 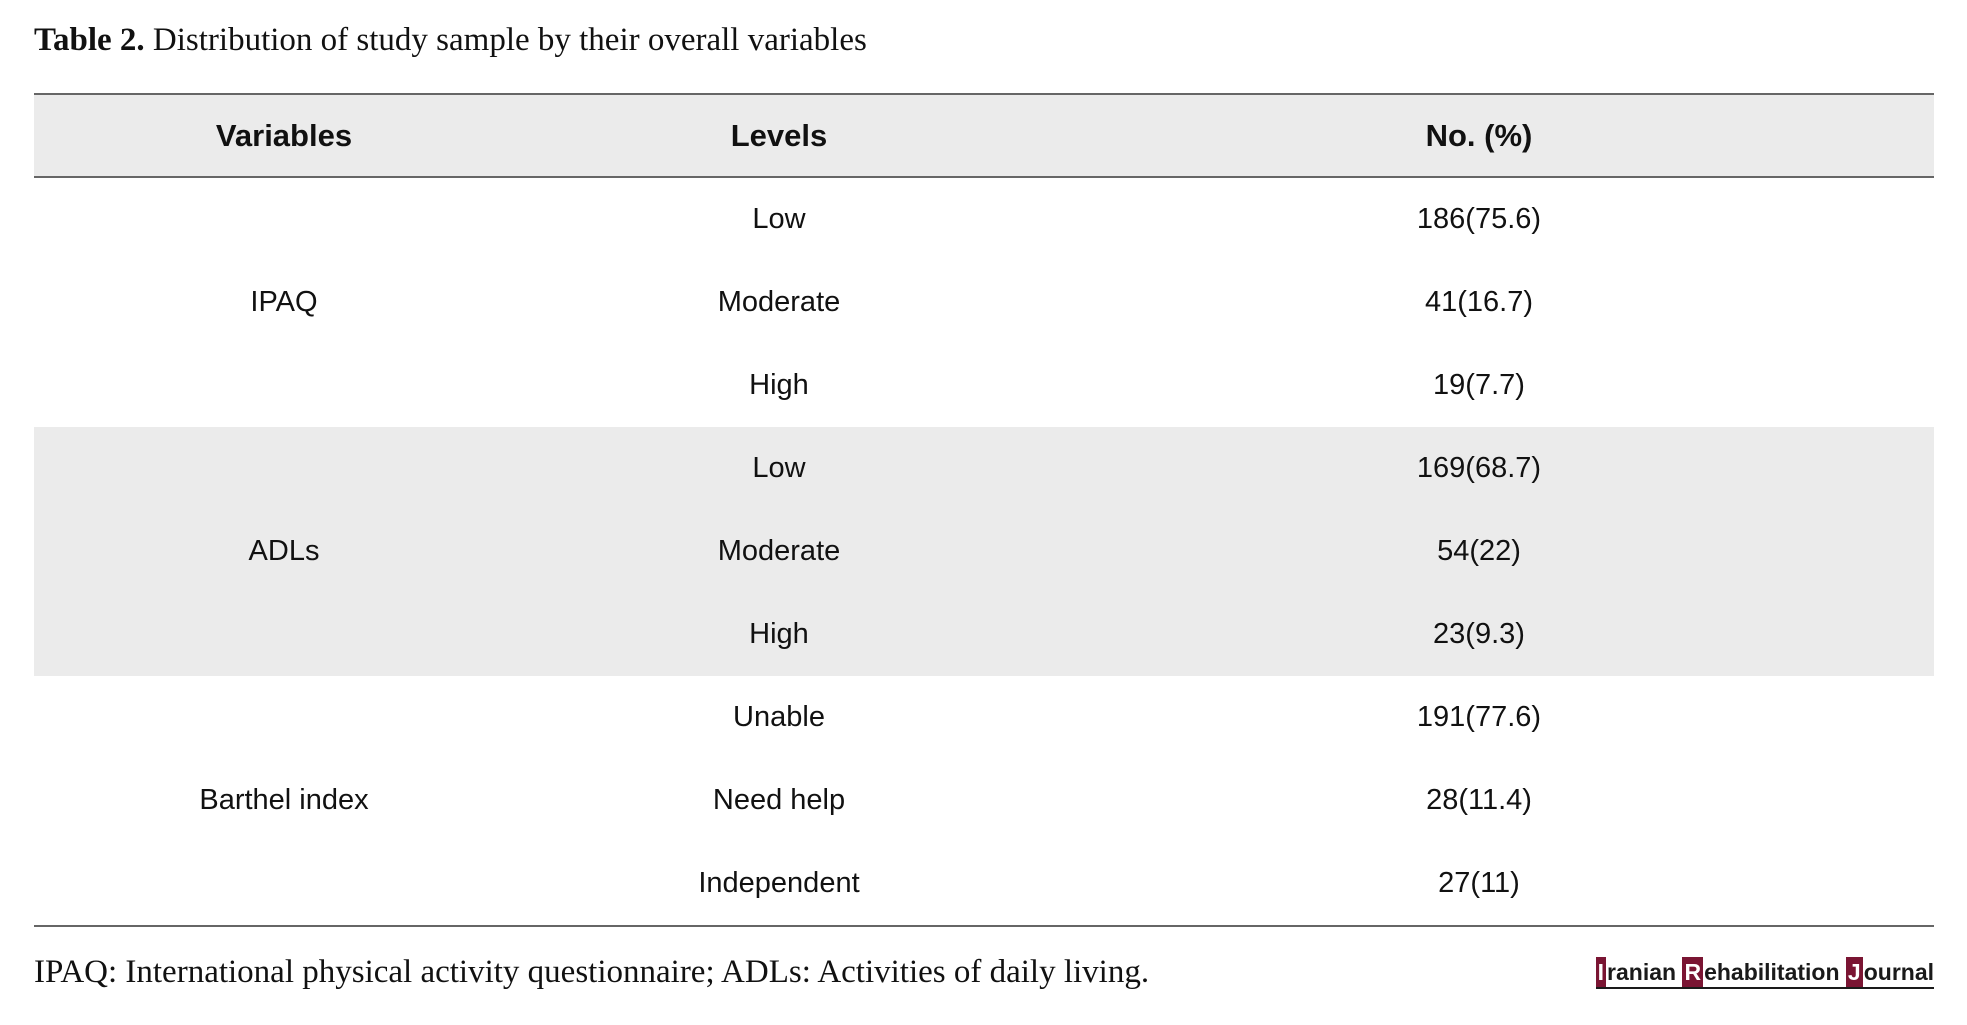 I want to click on table-row: Moderate 41(16.7), so click(x=984, y=302).